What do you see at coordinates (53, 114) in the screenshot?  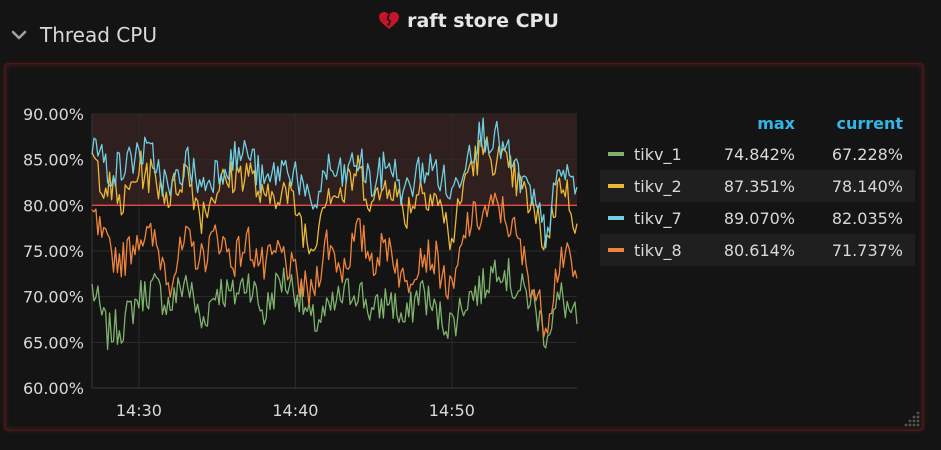 I see `y-tick-label: 90.00%` at bounding box center [53, 114].